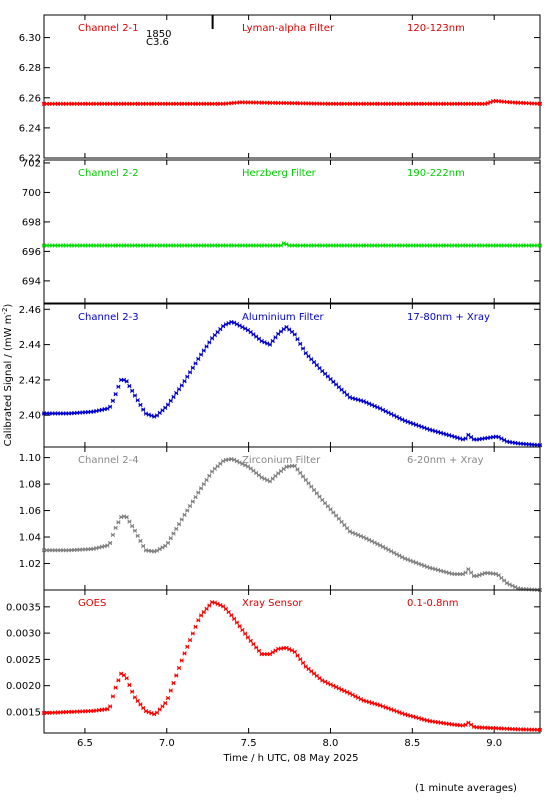 The width and height of the screenshot is (550, 800). I want to click on filter-label: Aluminium Filter, so click(283, 317).